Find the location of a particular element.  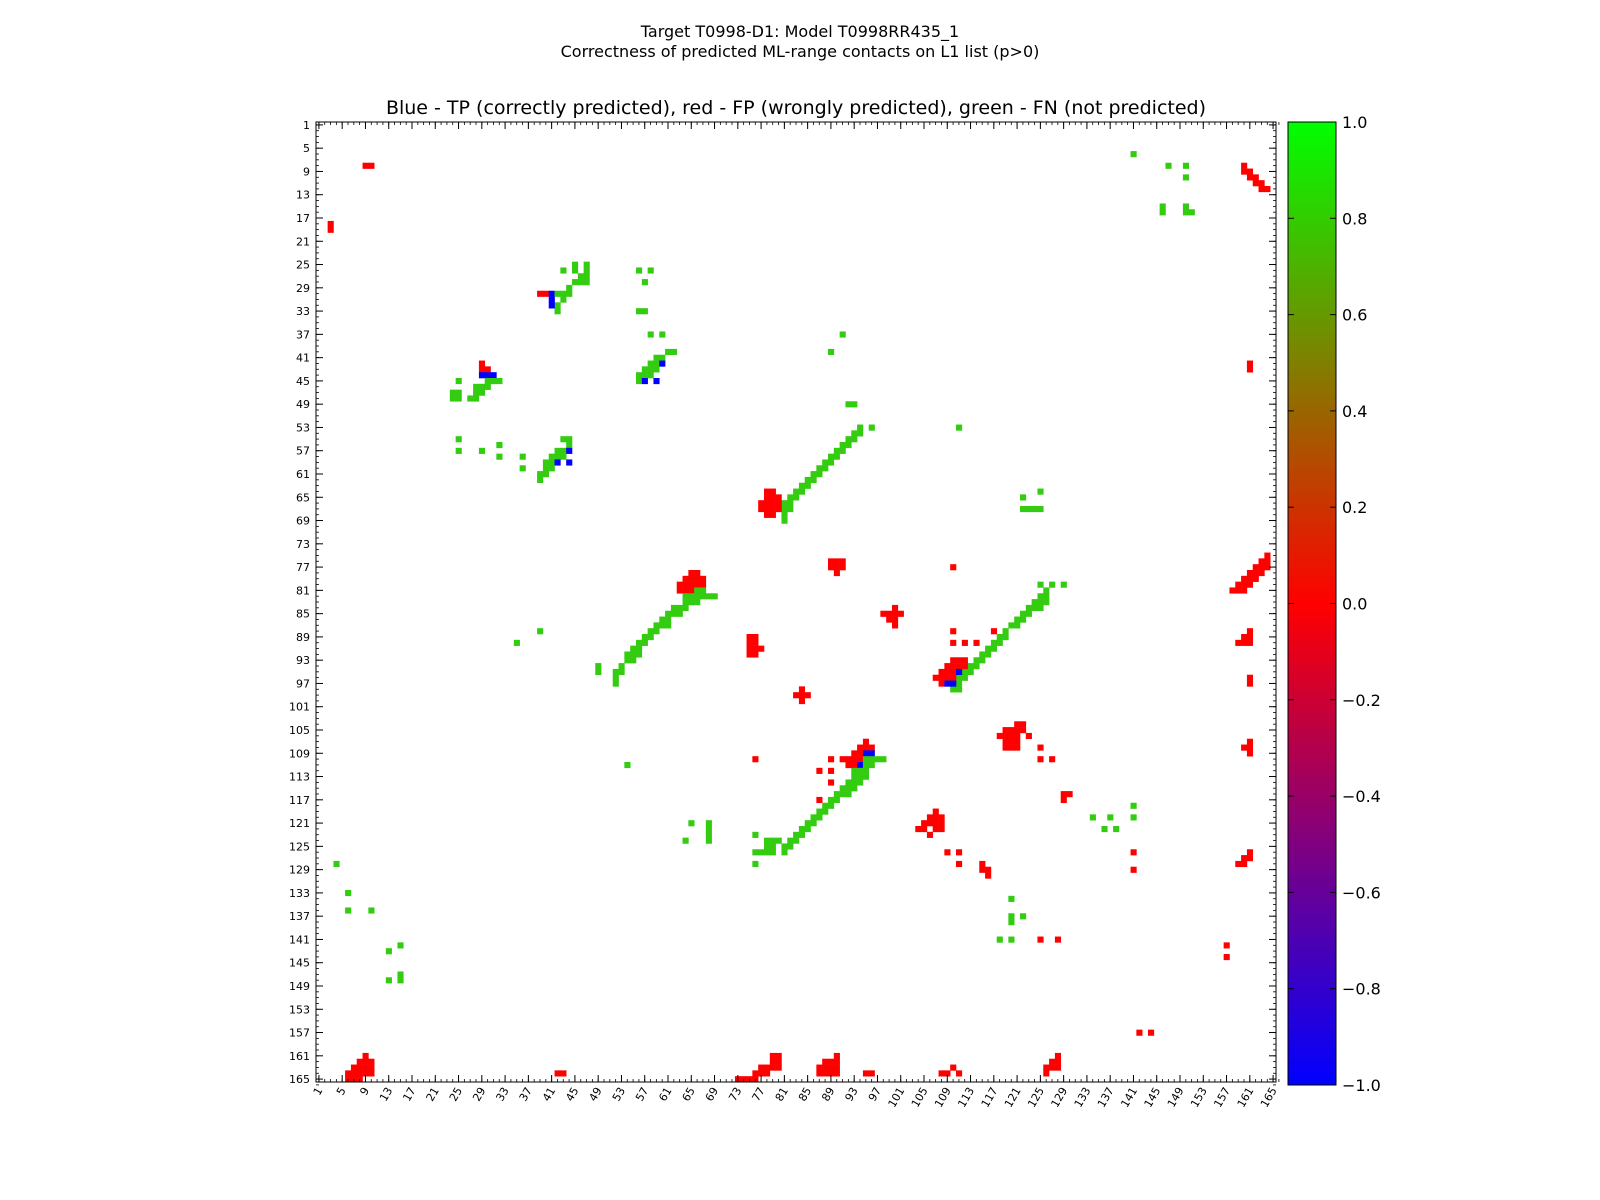

x-tick-label: 45 is located at coordinates (572, 1094).